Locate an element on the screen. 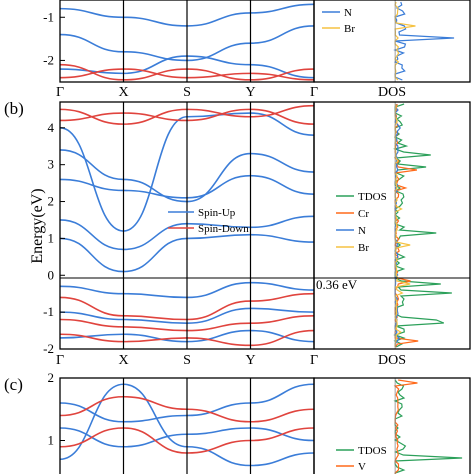 This screenshot has height=474, width=474. panel-b-legend-n: N is located at coordinates (362, 231).